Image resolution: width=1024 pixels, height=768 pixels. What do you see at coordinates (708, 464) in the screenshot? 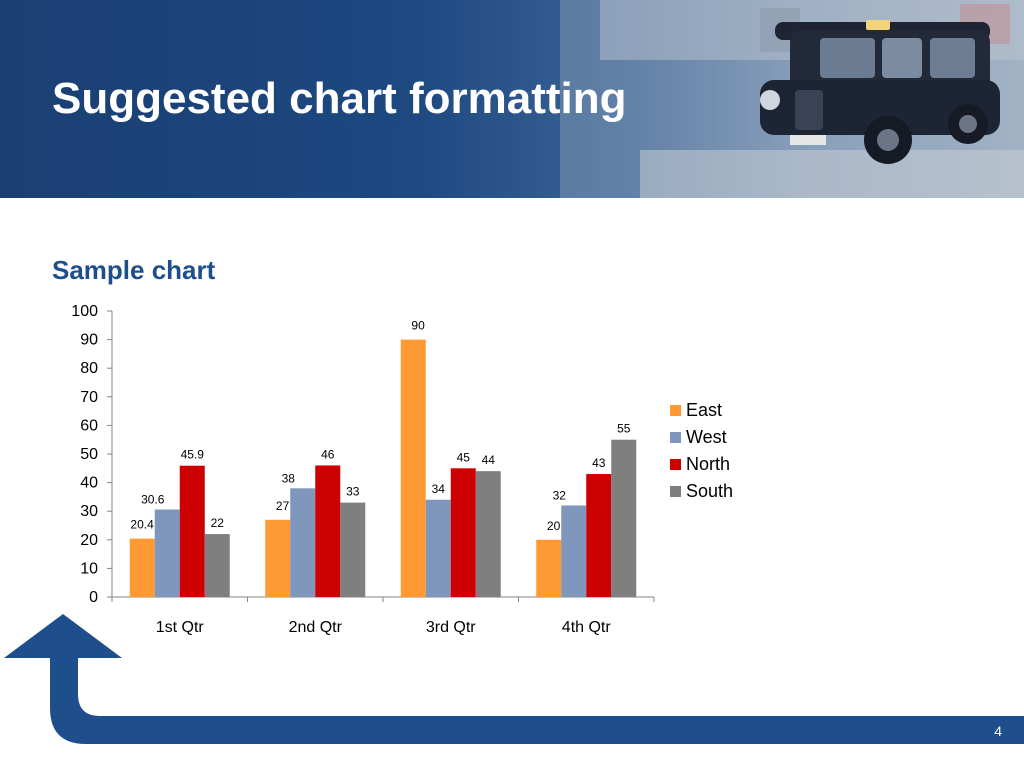
I see `legend-label: North` at bounding box center [708, 464].